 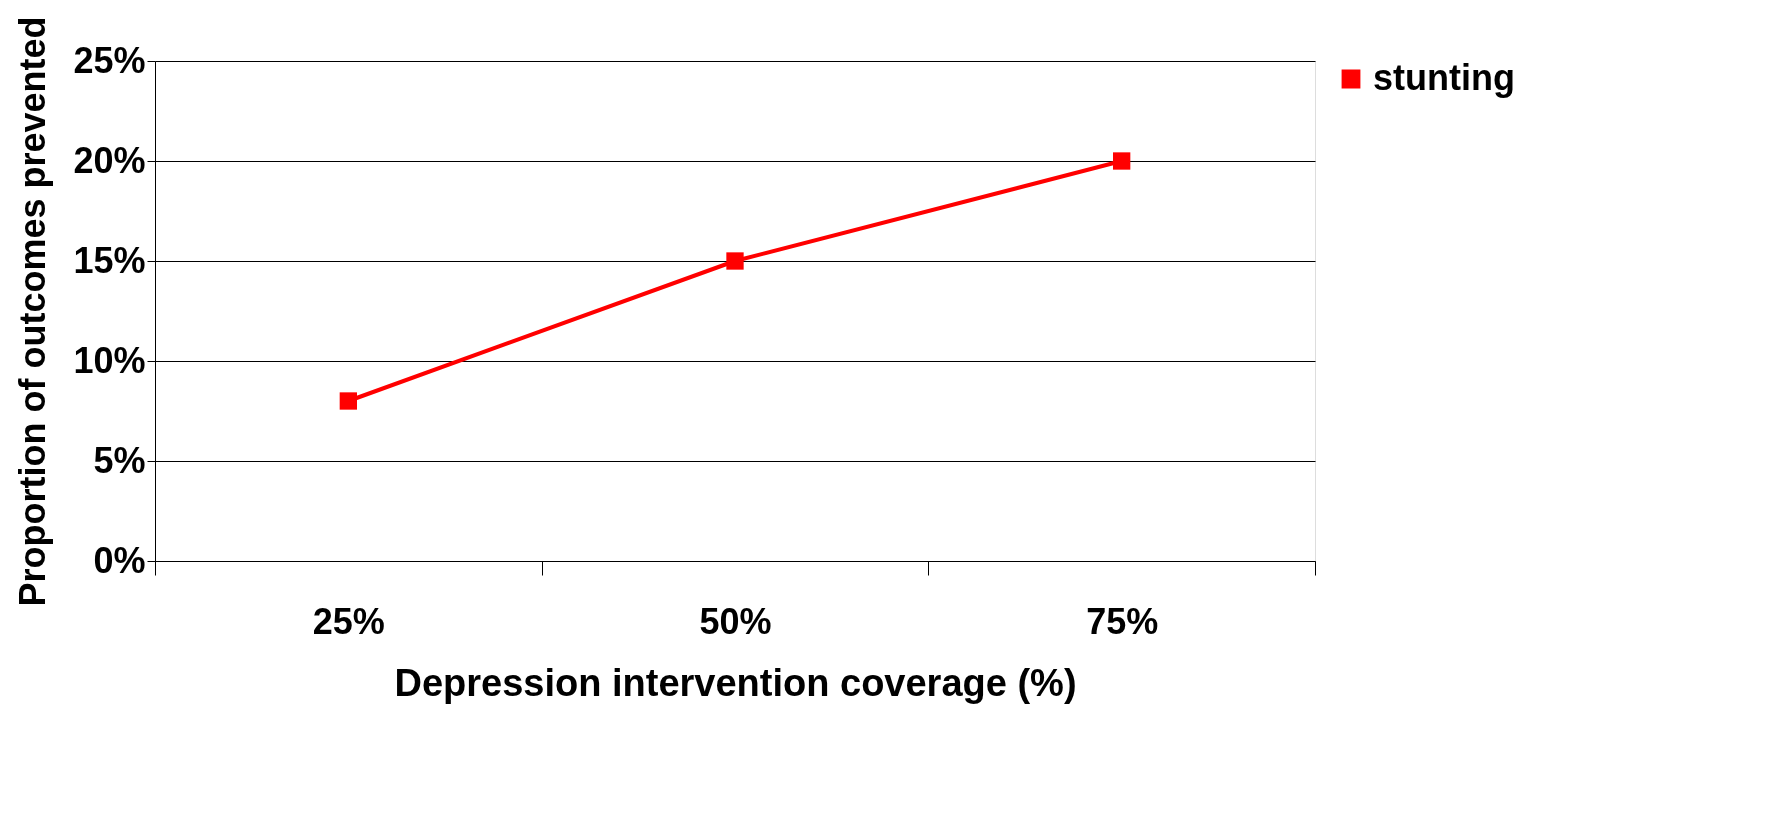 I want to click on x-tick-label: 50%, so click(x=735, y=621).